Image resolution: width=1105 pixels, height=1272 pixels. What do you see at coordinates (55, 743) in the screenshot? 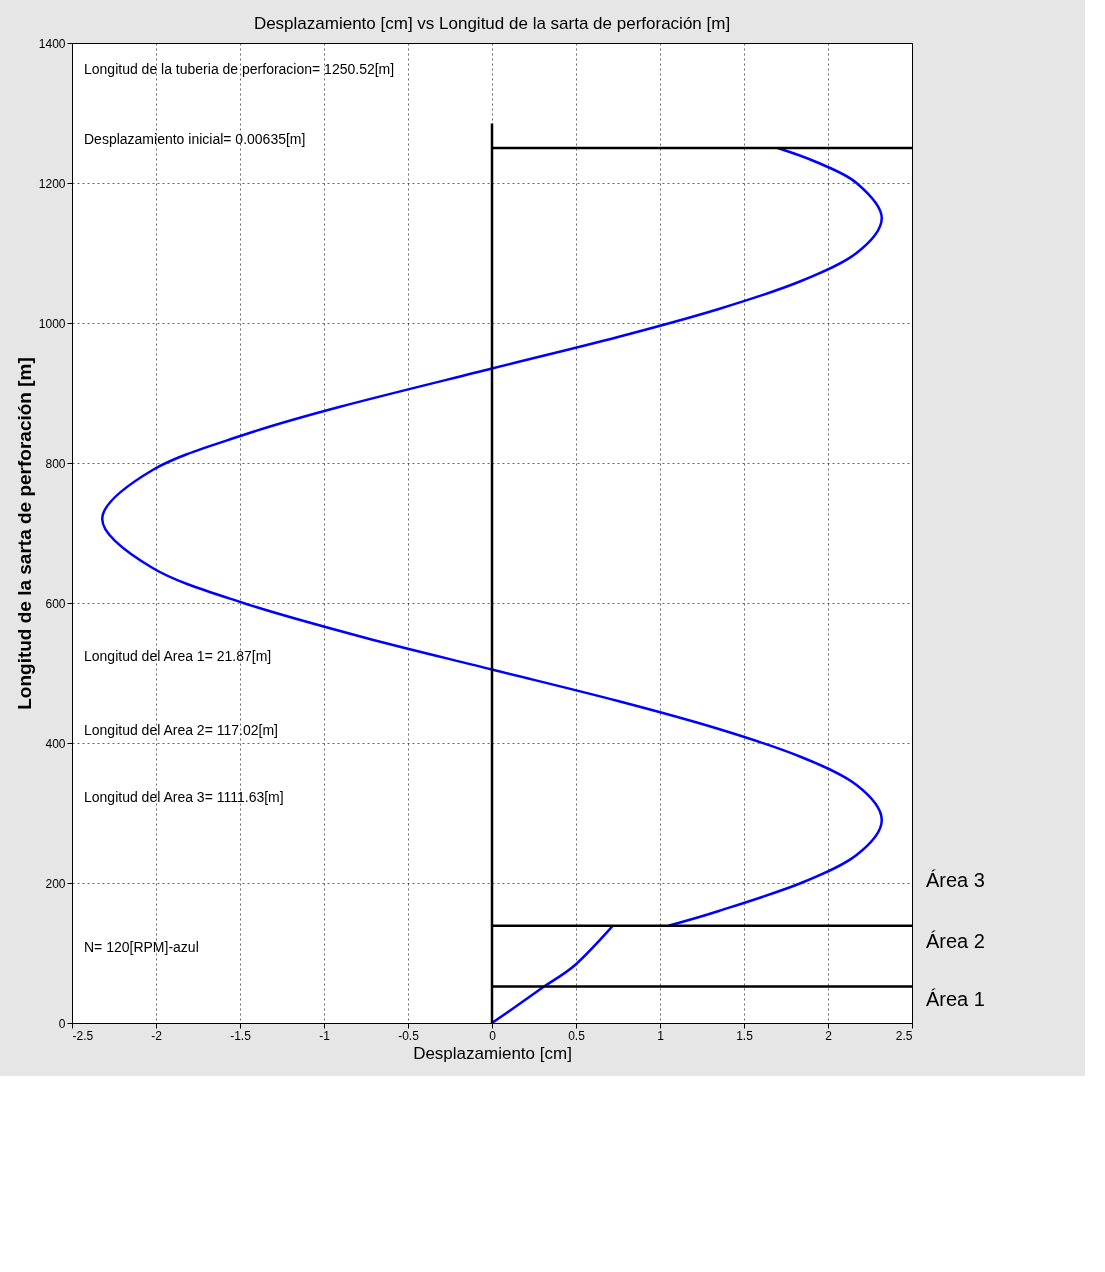
I see `y-tick-label: 400` at bounding box center [55, 743].